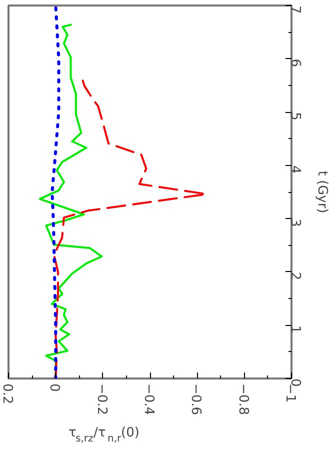 This screenshot has width=332, height=463. I want to click on x-tick-label: −0.8, so click(242, 400).